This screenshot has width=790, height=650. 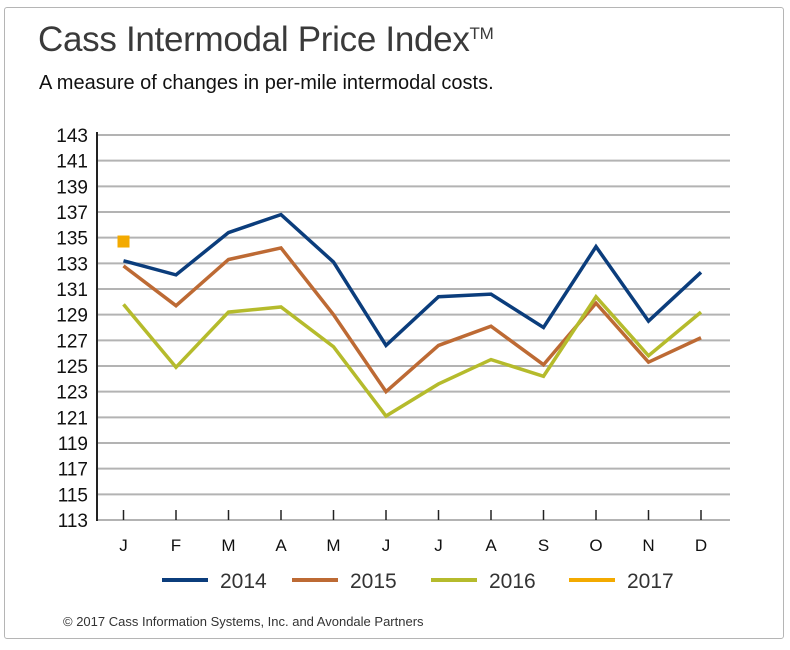 What do you see at coordinates (176, 545) in the screenshot?
I see `x-tick-label: F` at bounding box center [176, 545].